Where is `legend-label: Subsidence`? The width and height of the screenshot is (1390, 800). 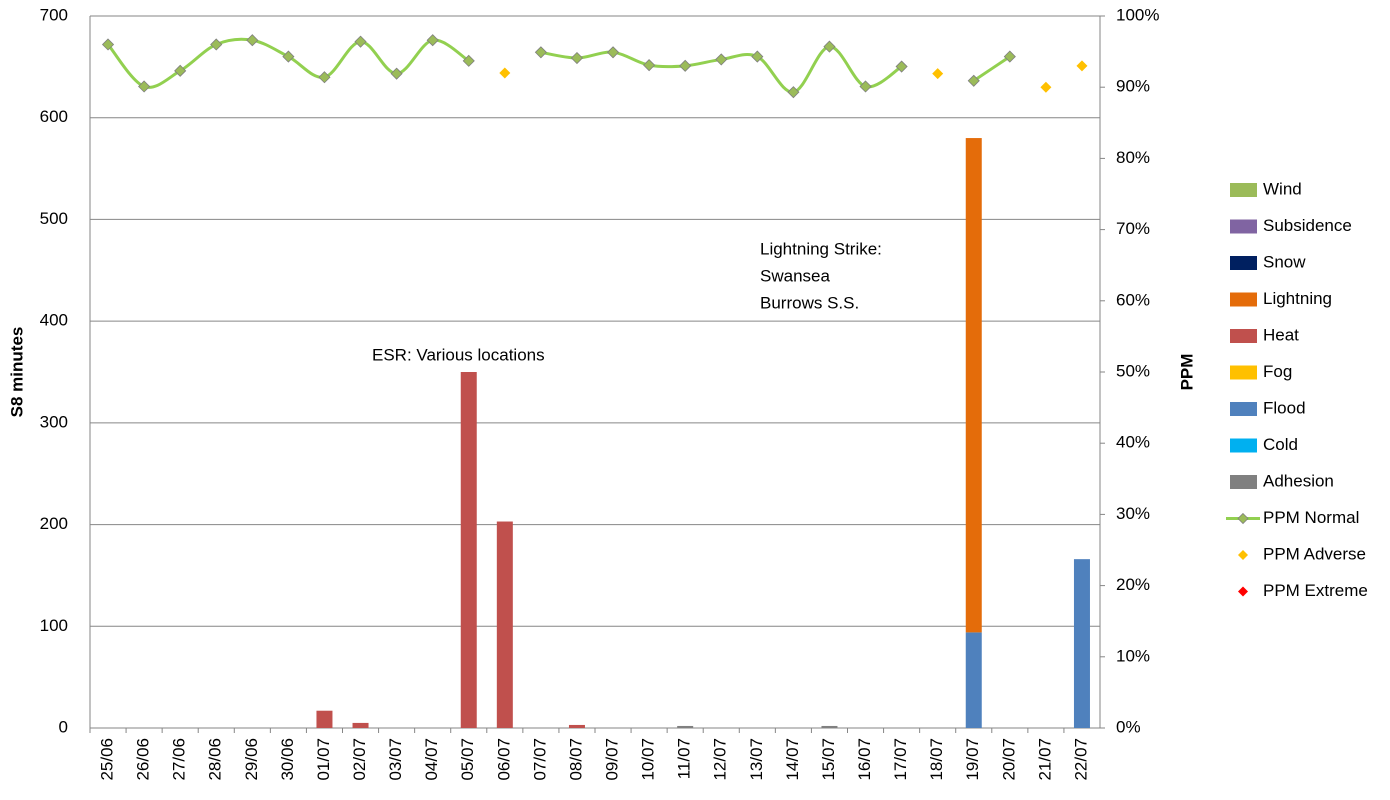
legend-label: Subsidence is located at coordinates (1307, 225).